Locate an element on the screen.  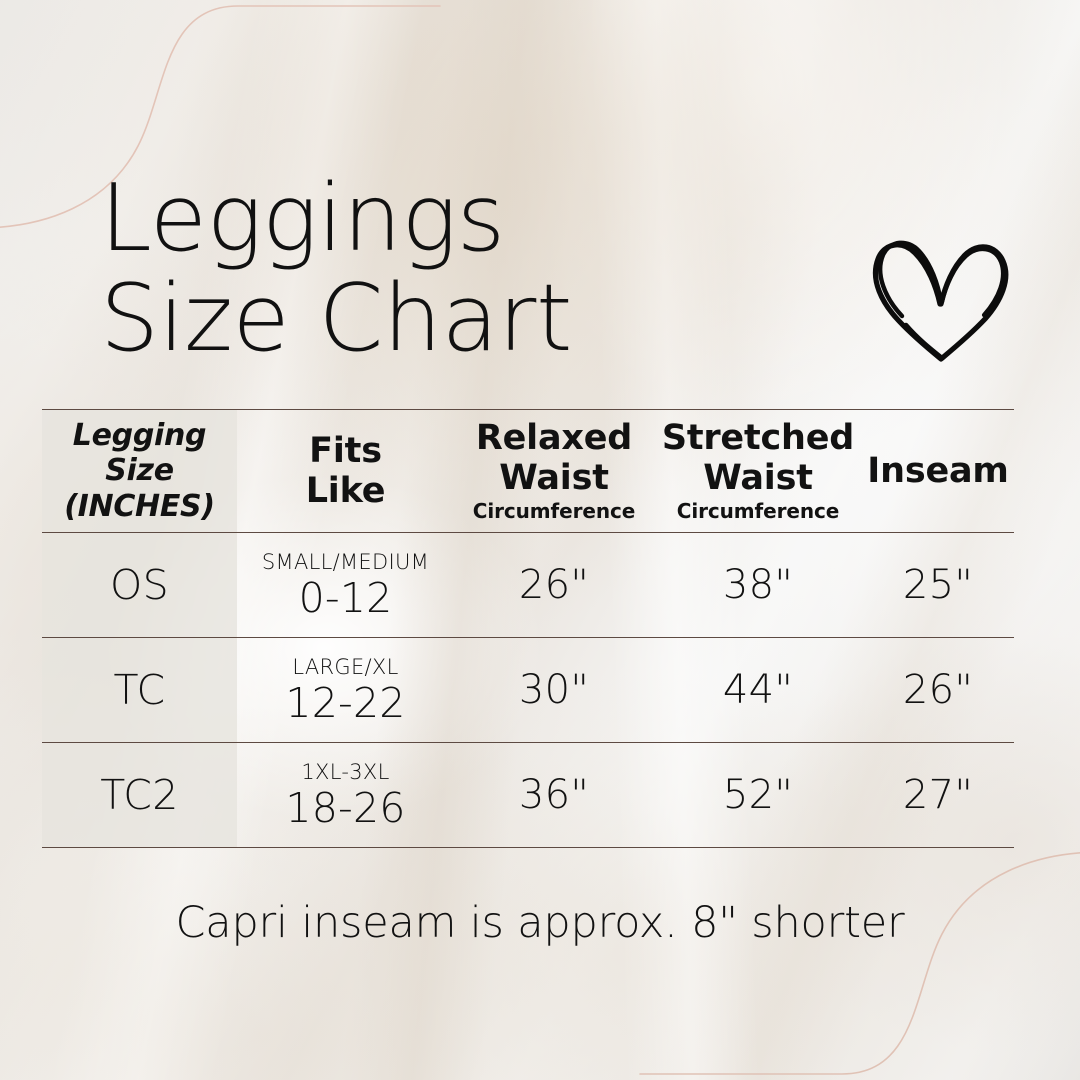
cell-inseam-value: 26" is located at coordinates (938, 690).